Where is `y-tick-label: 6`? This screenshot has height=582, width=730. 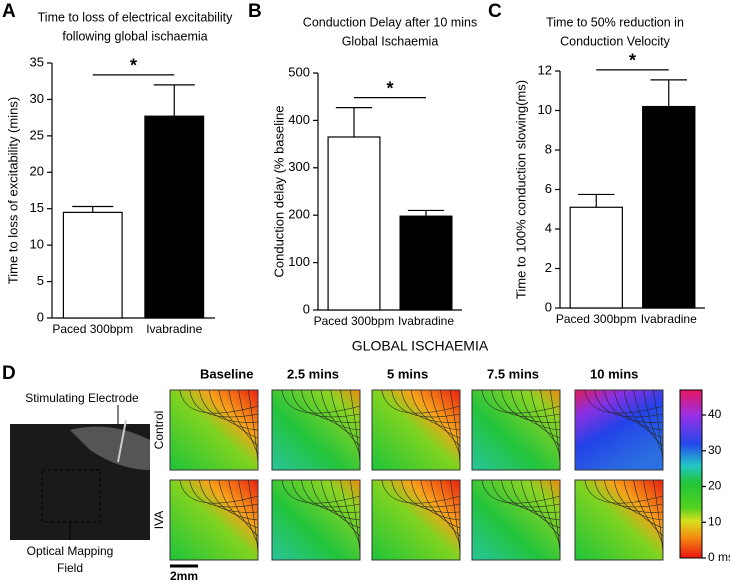
y-tick-label: 6 is located at coordinates (548, 188).